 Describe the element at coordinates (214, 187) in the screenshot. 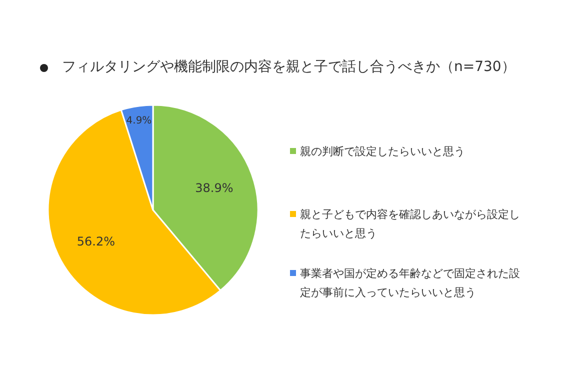

I see `data-label: 38.9%` at that location.